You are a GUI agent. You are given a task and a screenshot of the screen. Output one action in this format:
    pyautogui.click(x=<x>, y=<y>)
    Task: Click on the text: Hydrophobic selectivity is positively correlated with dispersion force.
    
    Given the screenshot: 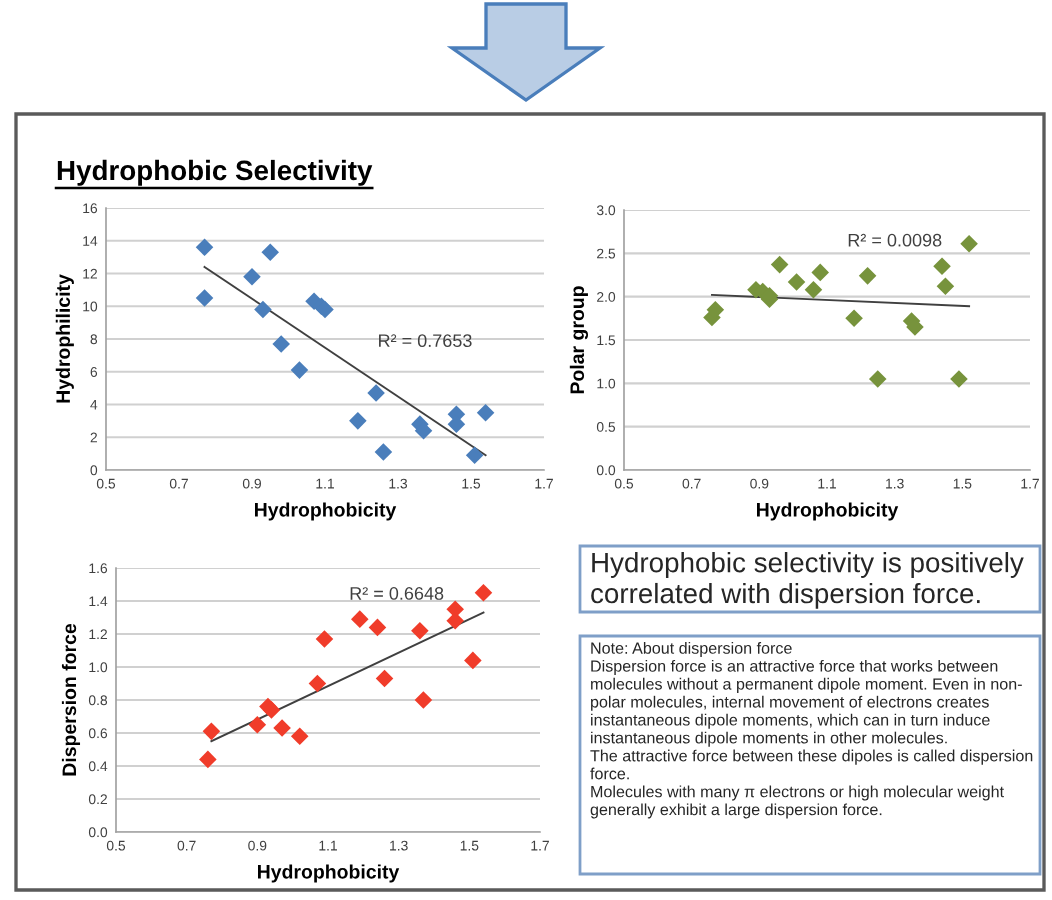 What is the action you would take?
    pyautogui.click(x=807, y=580)
    